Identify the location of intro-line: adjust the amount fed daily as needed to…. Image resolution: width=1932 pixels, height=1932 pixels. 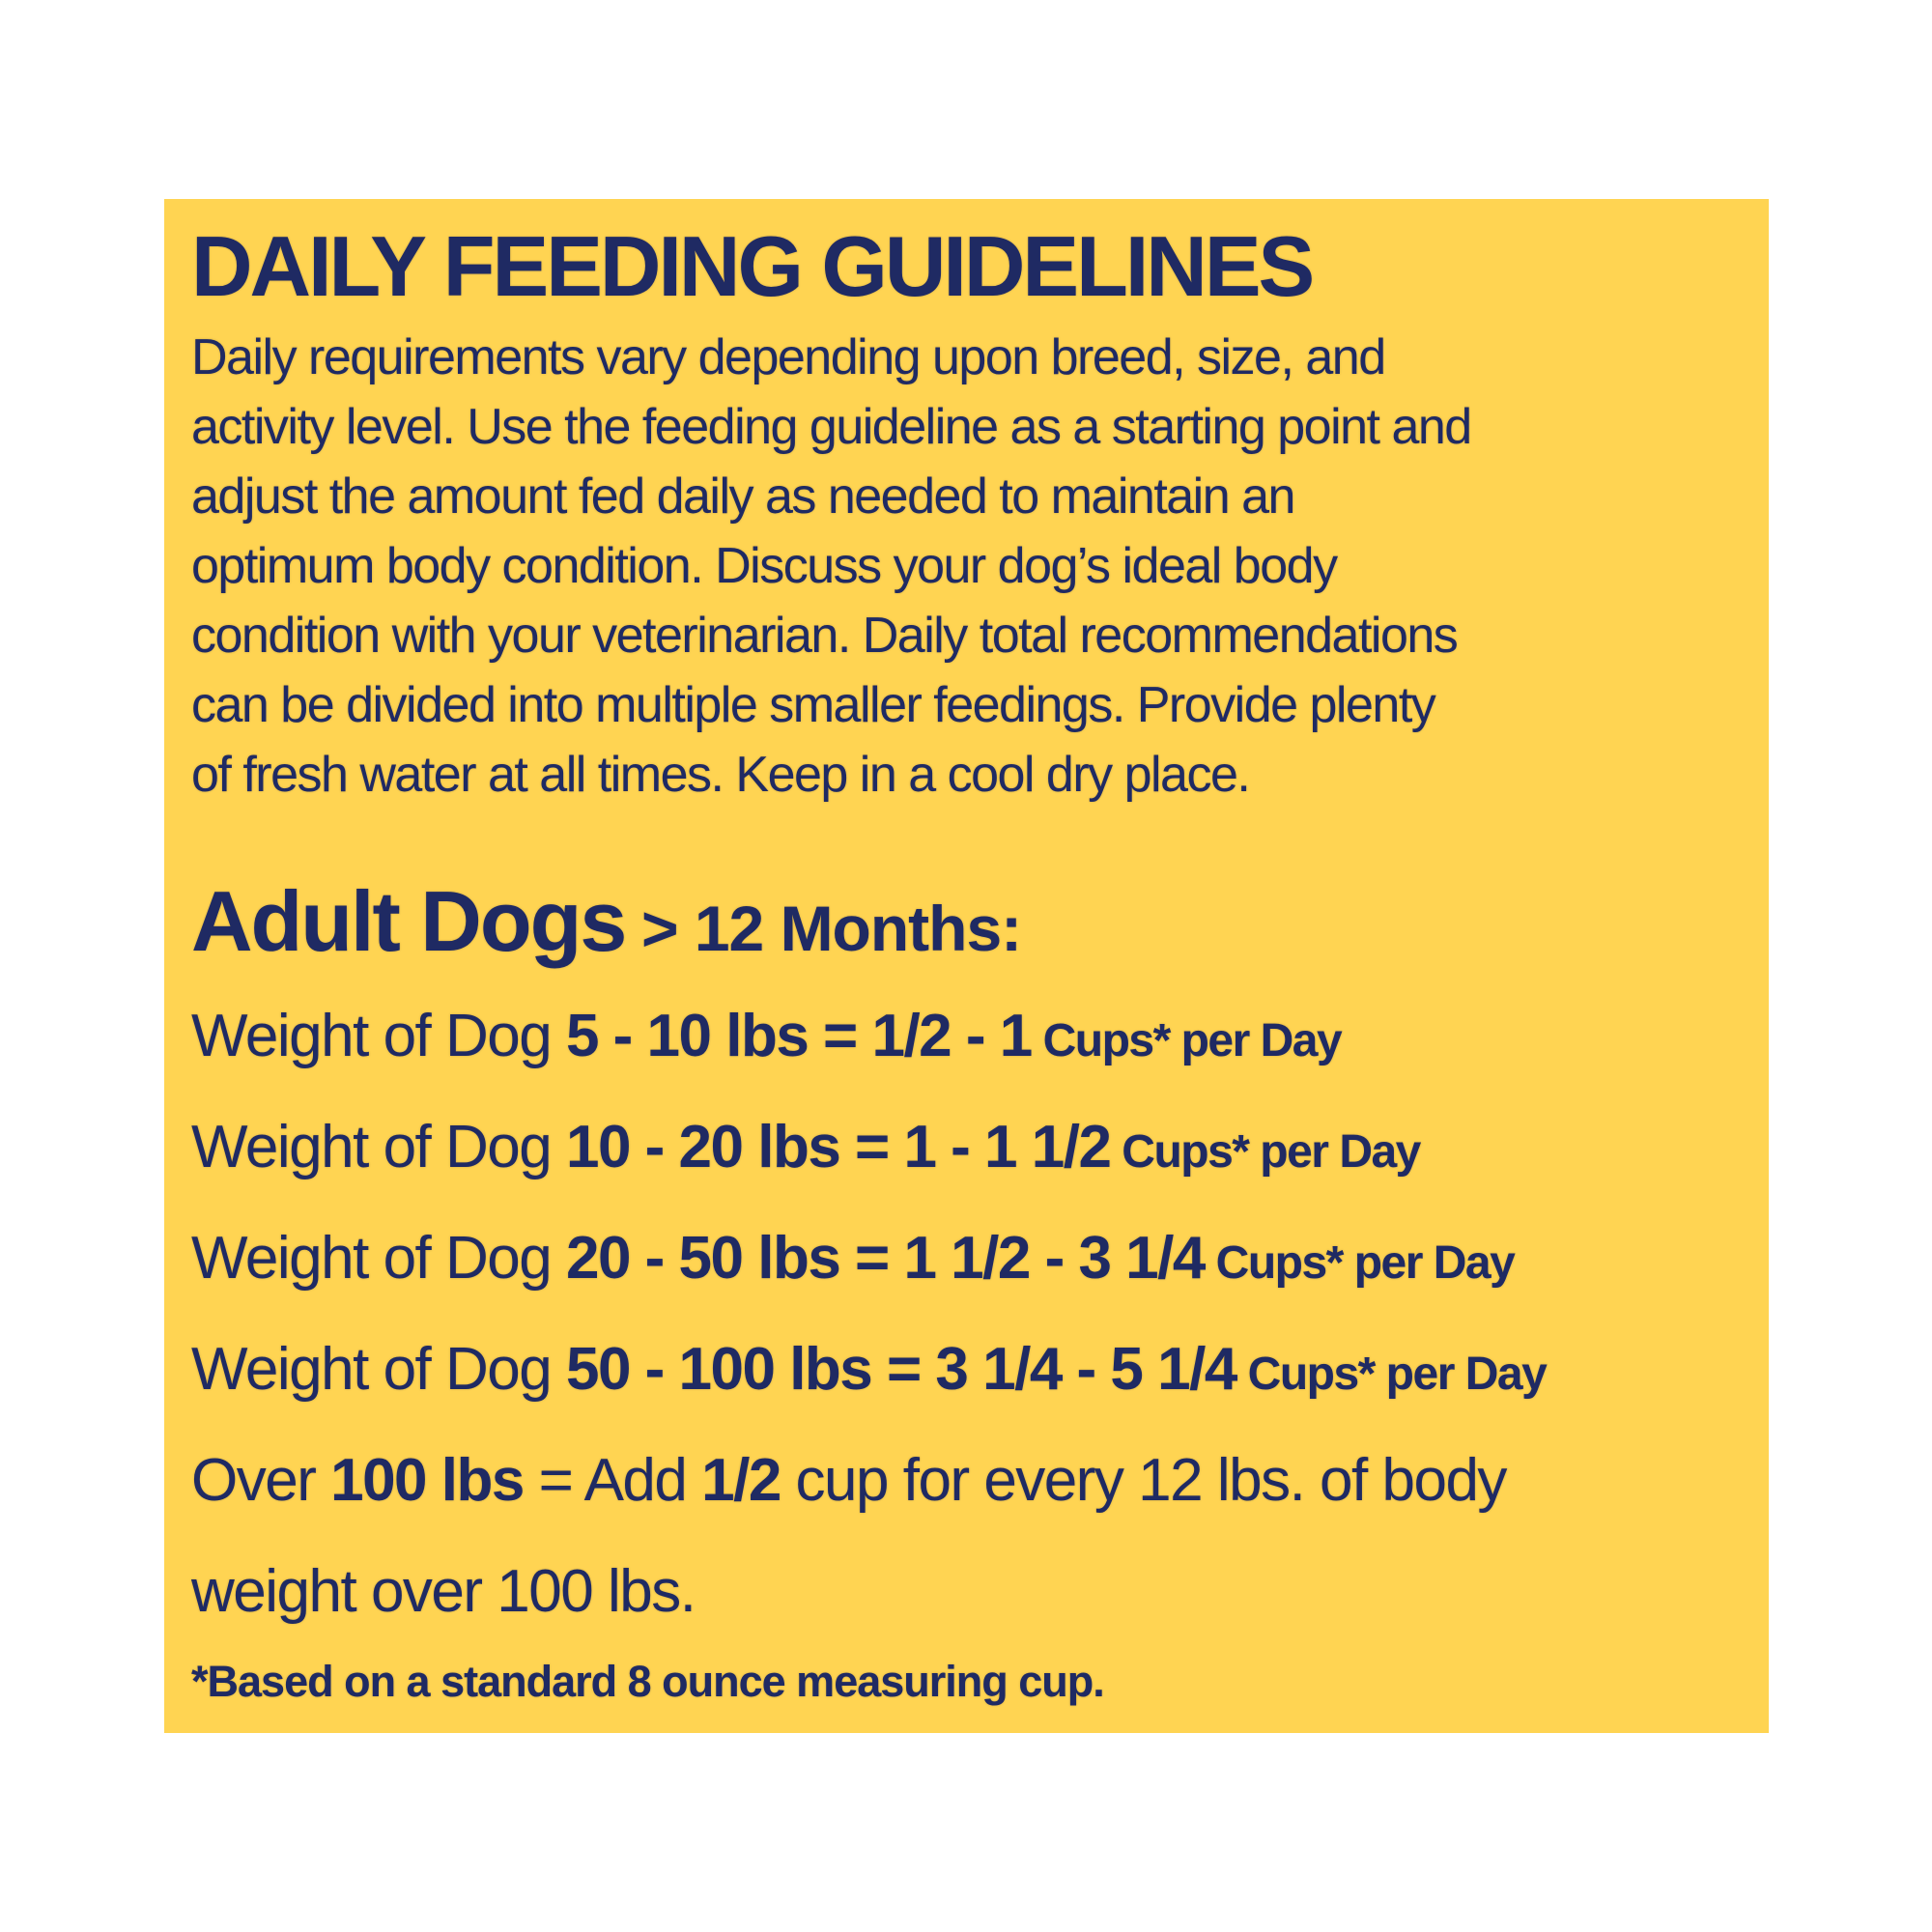
(743, 497).